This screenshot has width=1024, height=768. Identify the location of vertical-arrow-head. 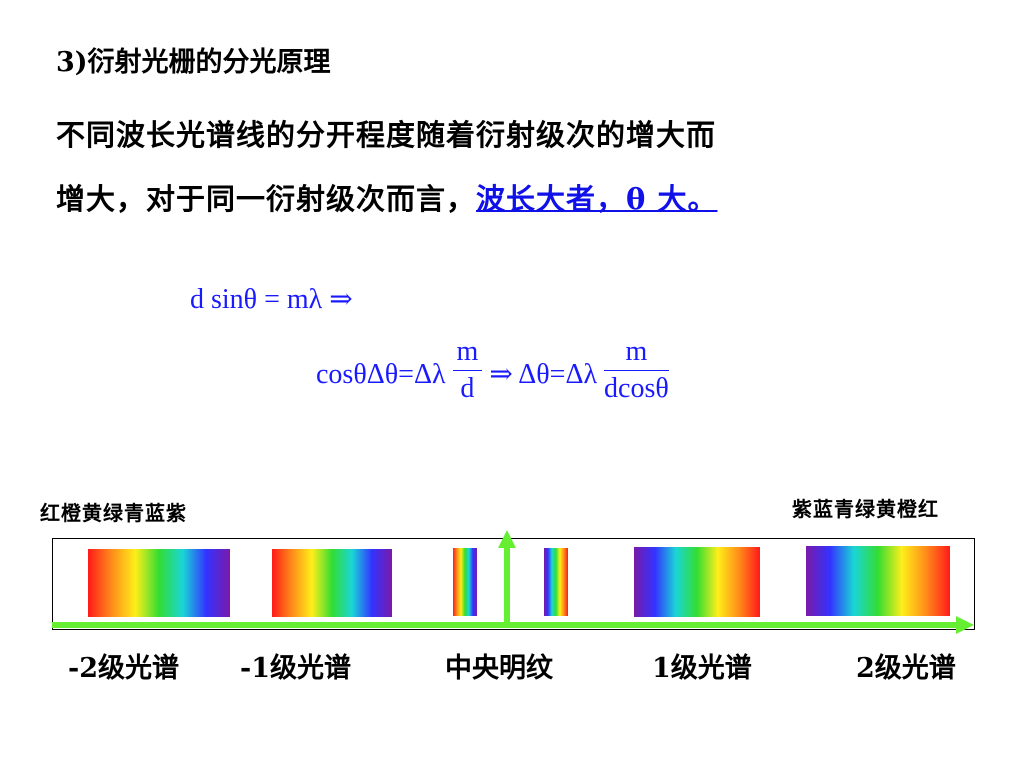
(507, 539).